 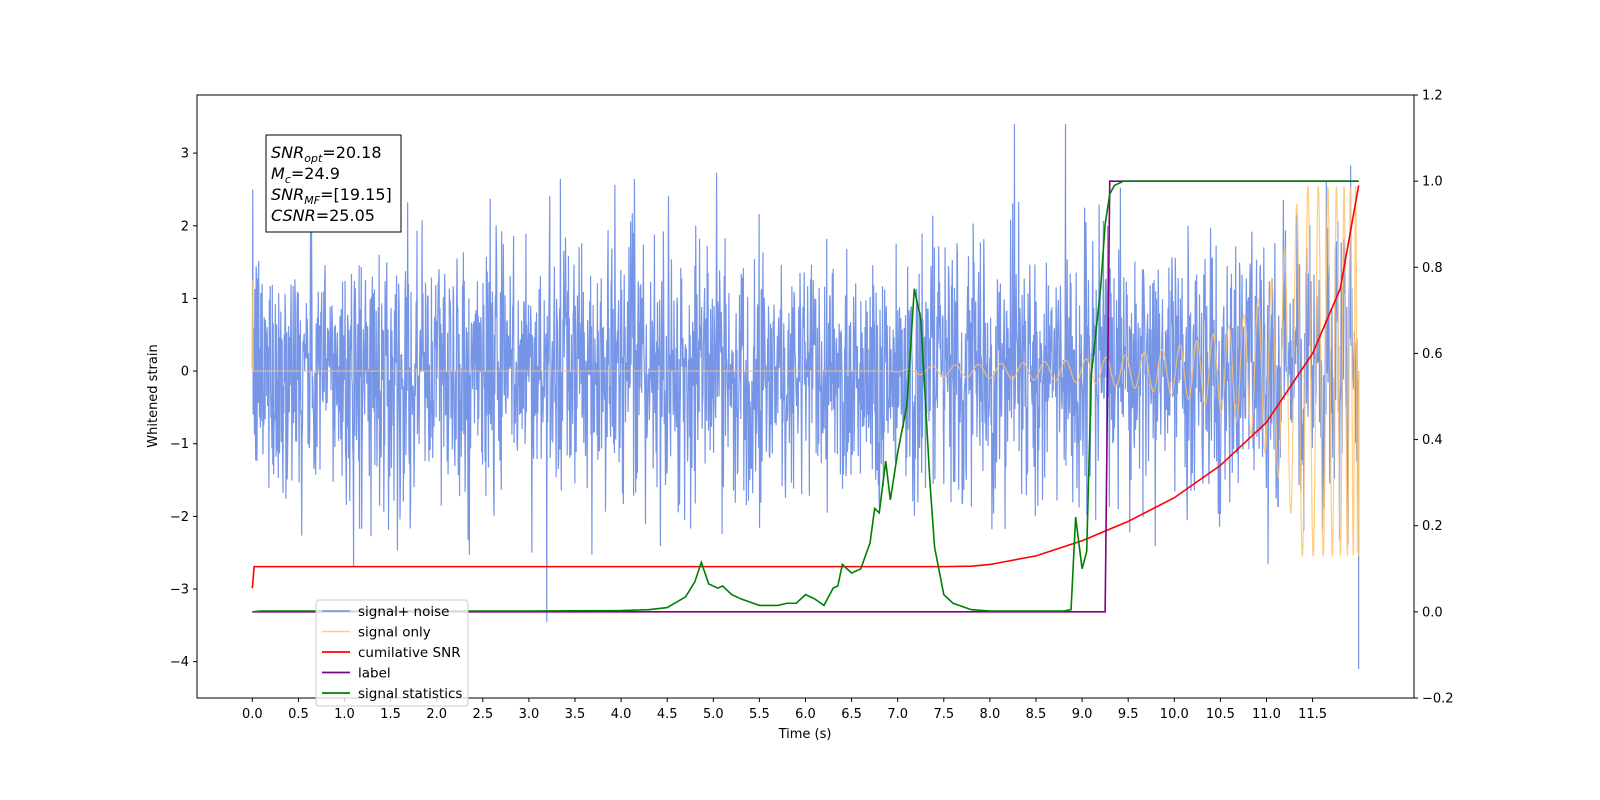 What do you see at coordinates (1432, 182) in the screenshot?
I see `y-right-tick-label: 1.0` at bounding box center [1432, 182].